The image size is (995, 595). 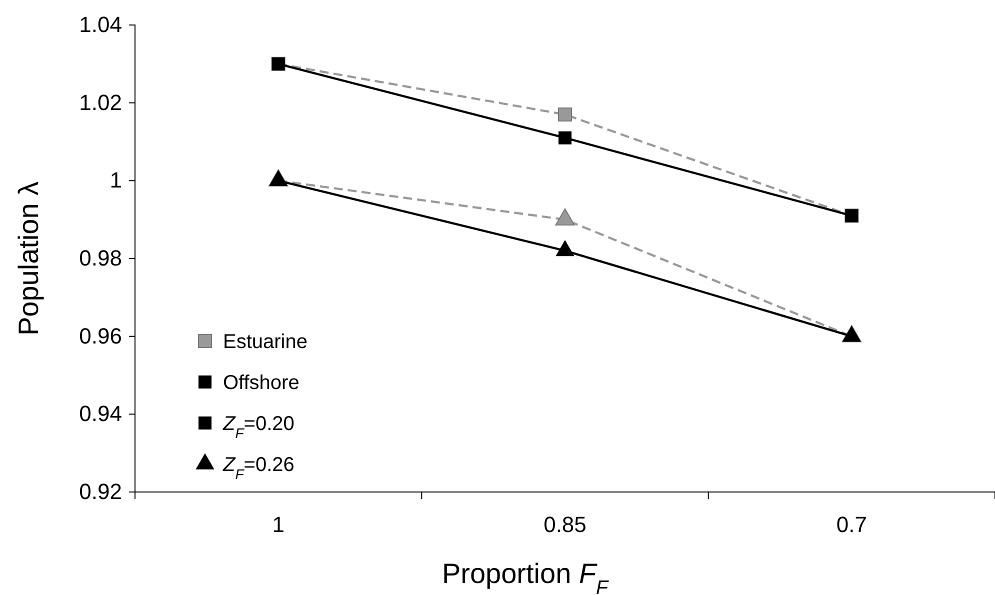 I want to click on y-tick-label: 0.92, so click(x=100, y=491).